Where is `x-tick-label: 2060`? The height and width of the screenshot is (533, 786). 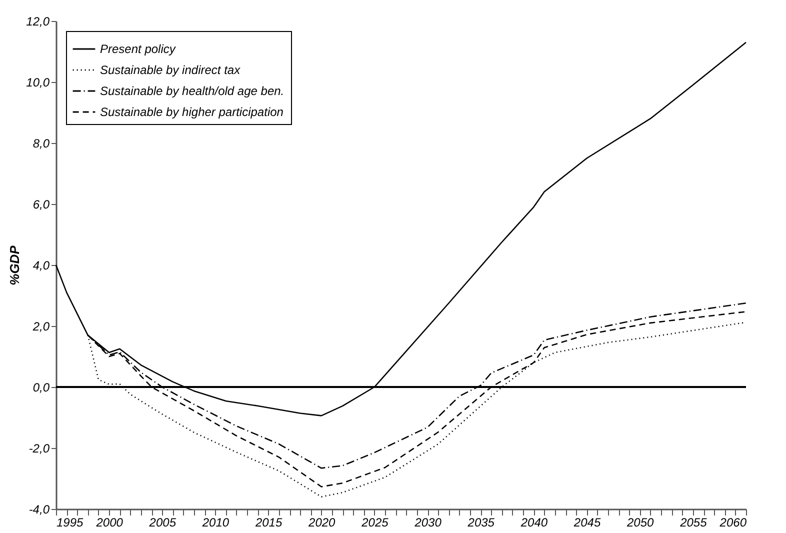 x-tick-label: 2060 is located at coordinates (732, 523).